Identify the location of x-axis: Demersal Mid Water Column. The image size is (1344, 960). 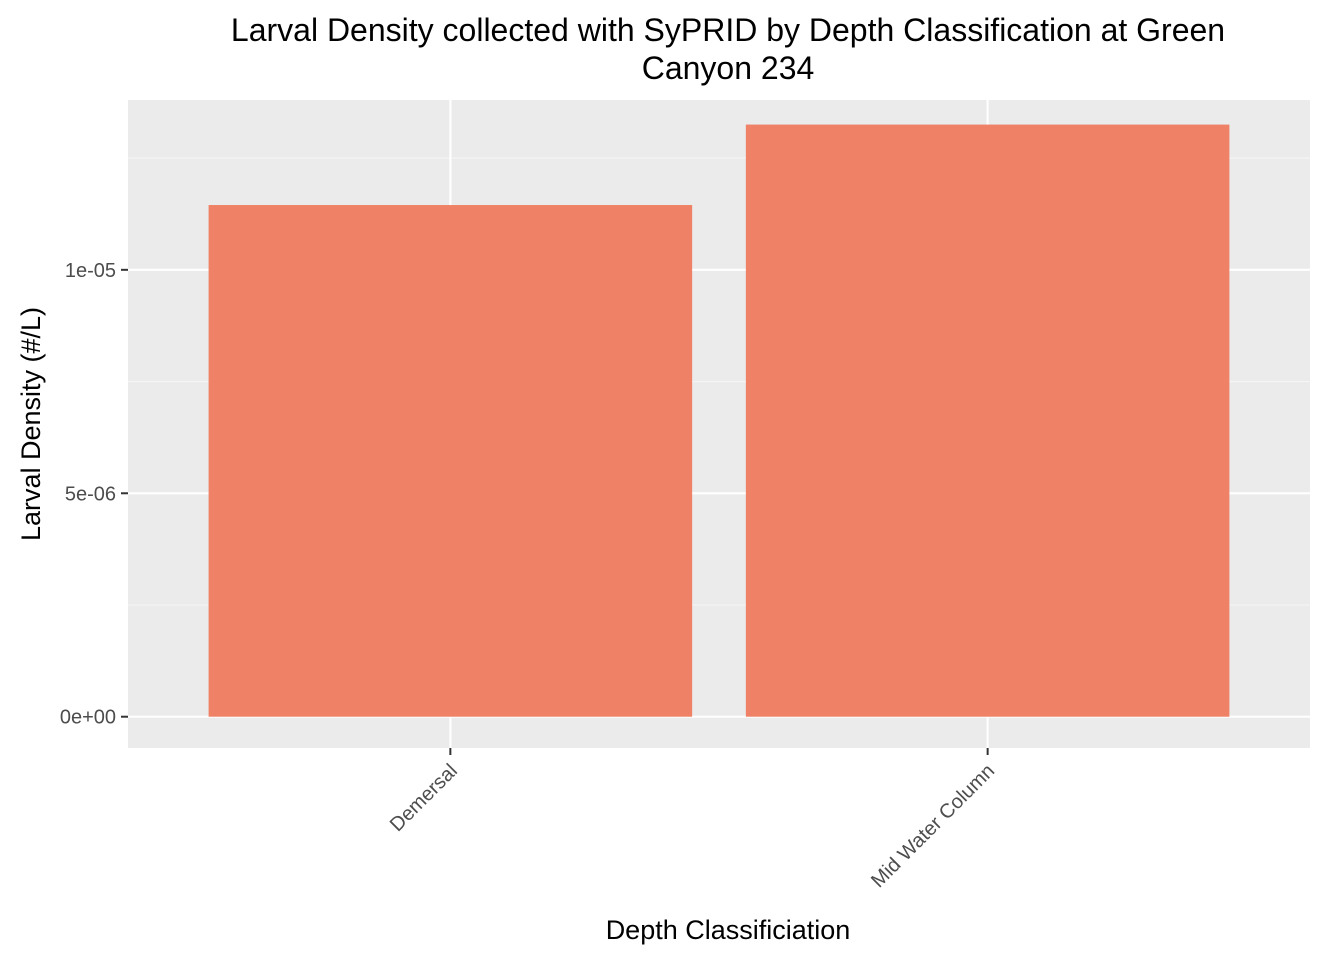
(692, 820).